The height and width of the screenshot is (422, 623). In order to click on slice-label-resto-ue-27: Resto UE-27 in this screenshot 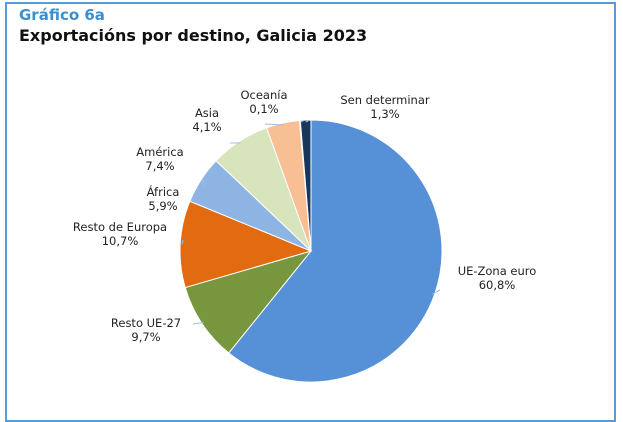, I will do `click(146, 323)`.